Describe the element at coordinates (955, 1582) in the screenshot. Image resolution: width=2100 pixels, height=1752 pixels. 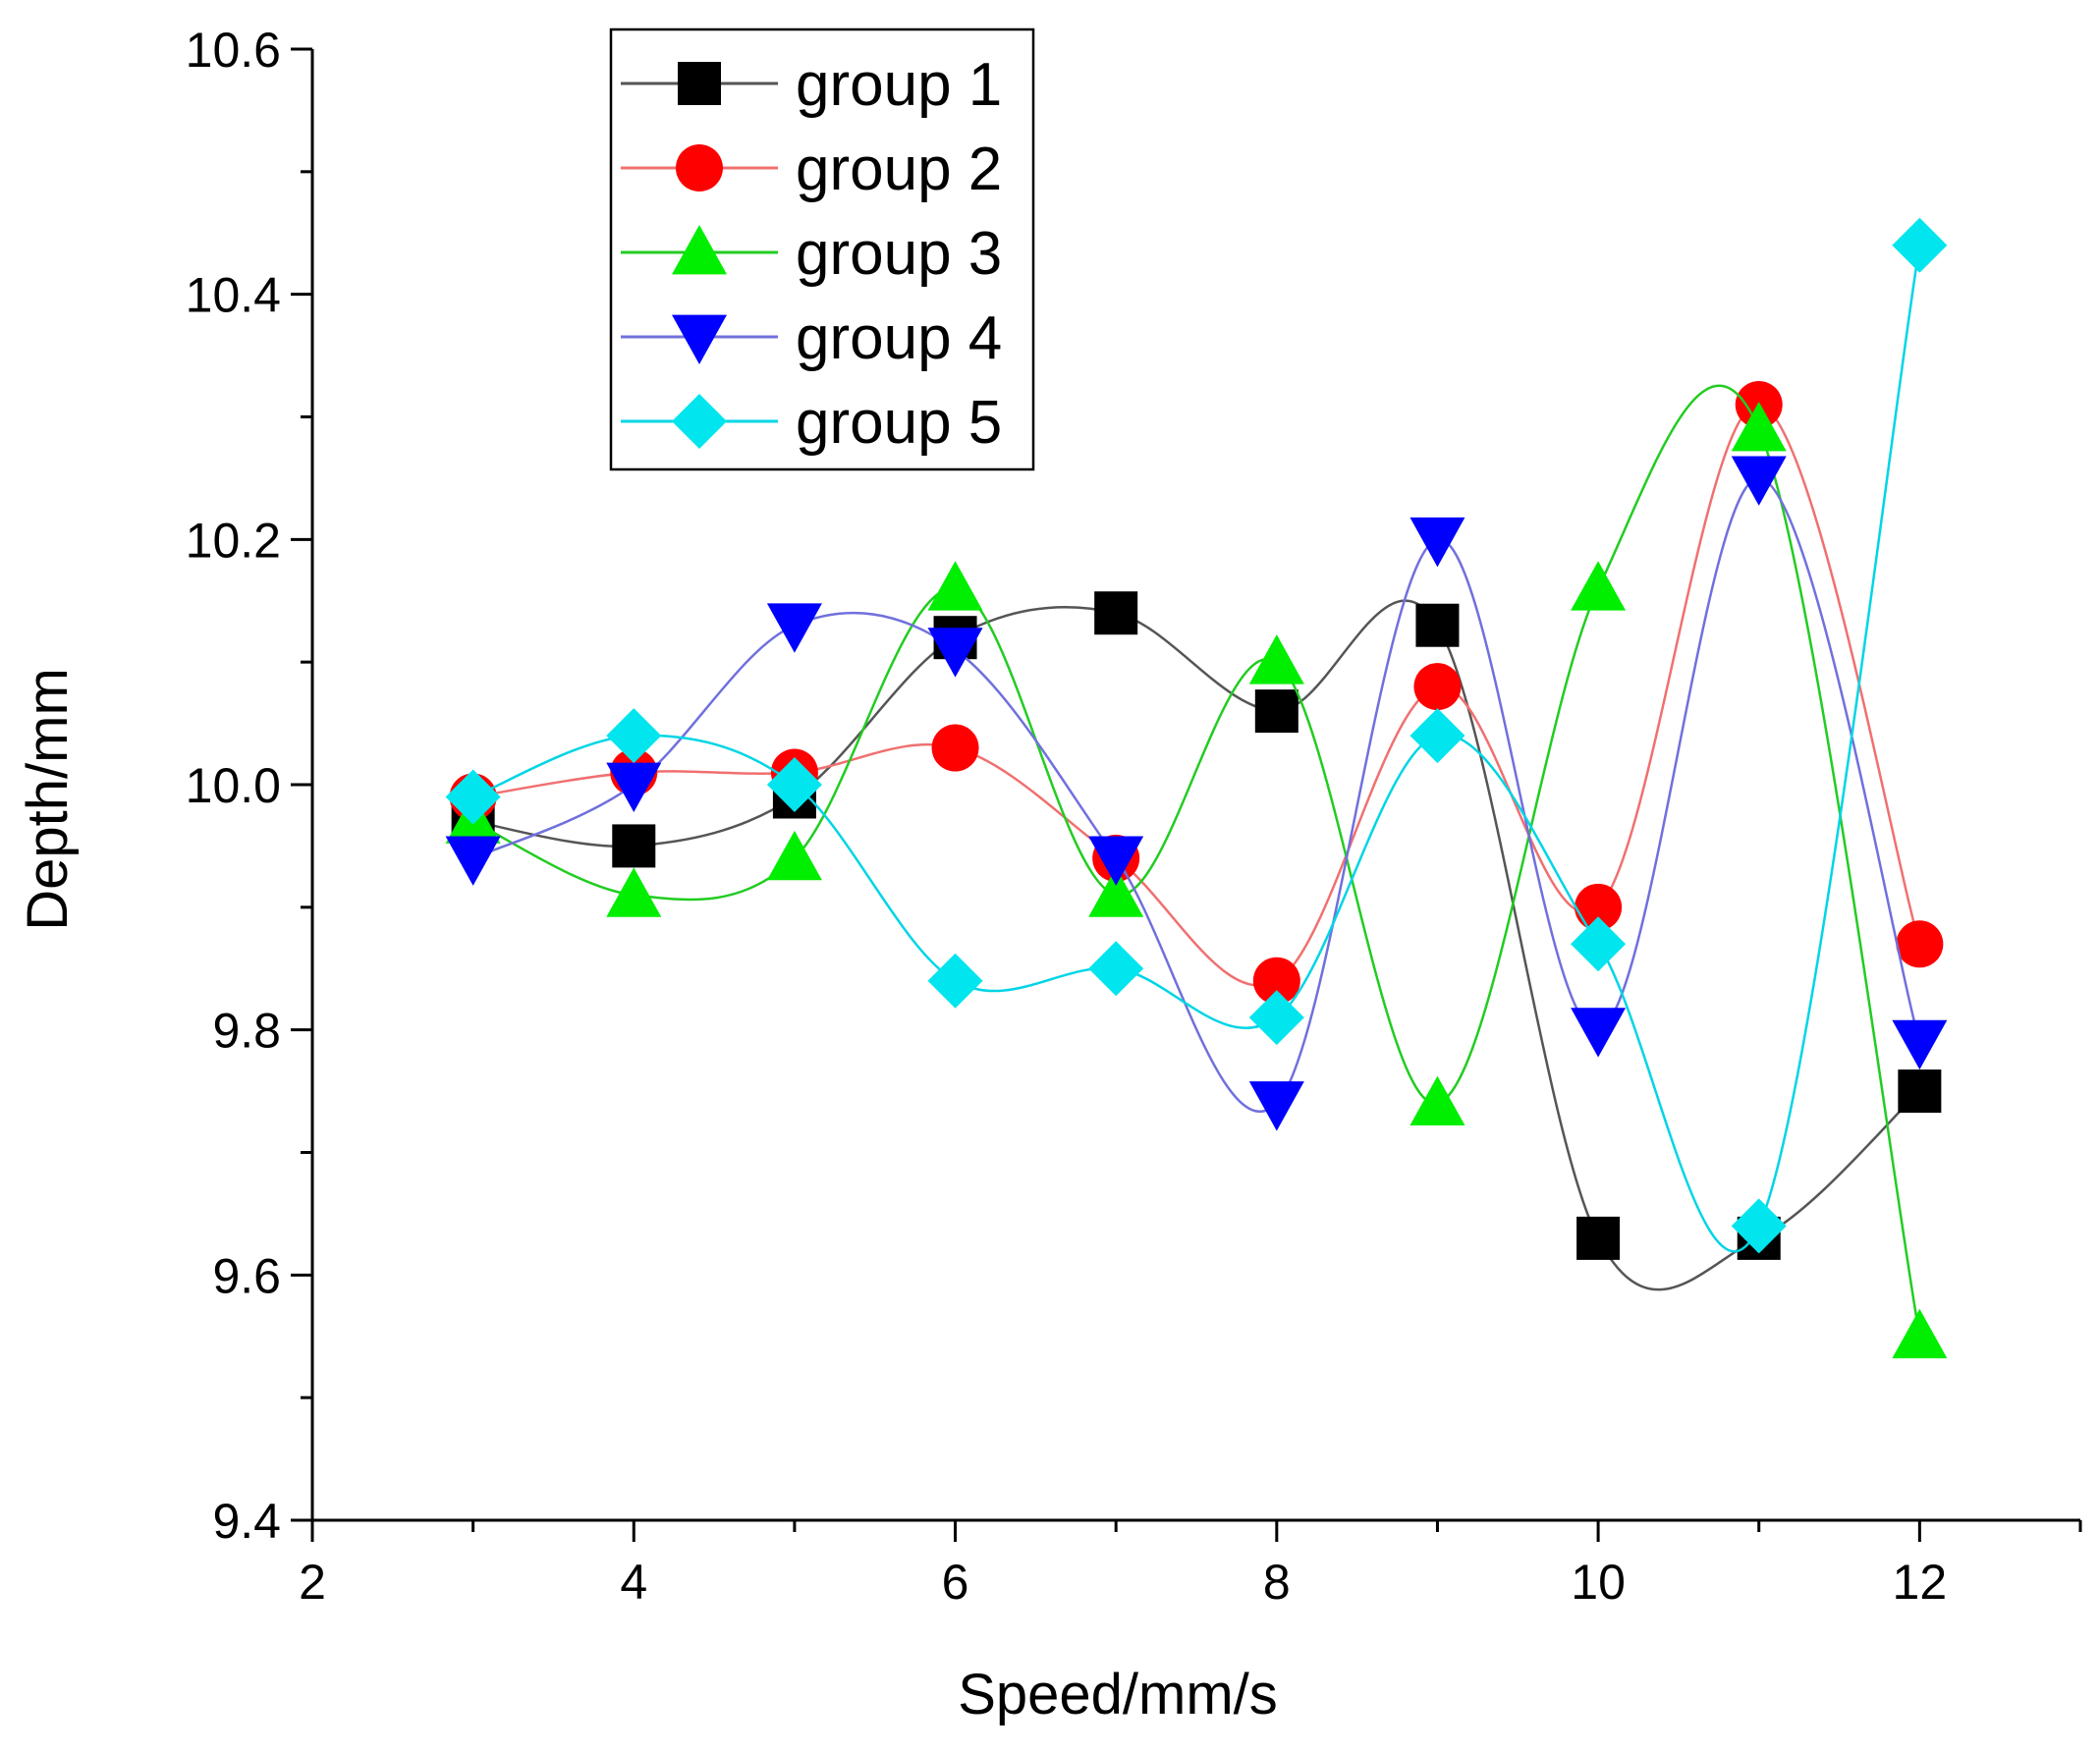
I see `x-tick-label: 6` at that location.